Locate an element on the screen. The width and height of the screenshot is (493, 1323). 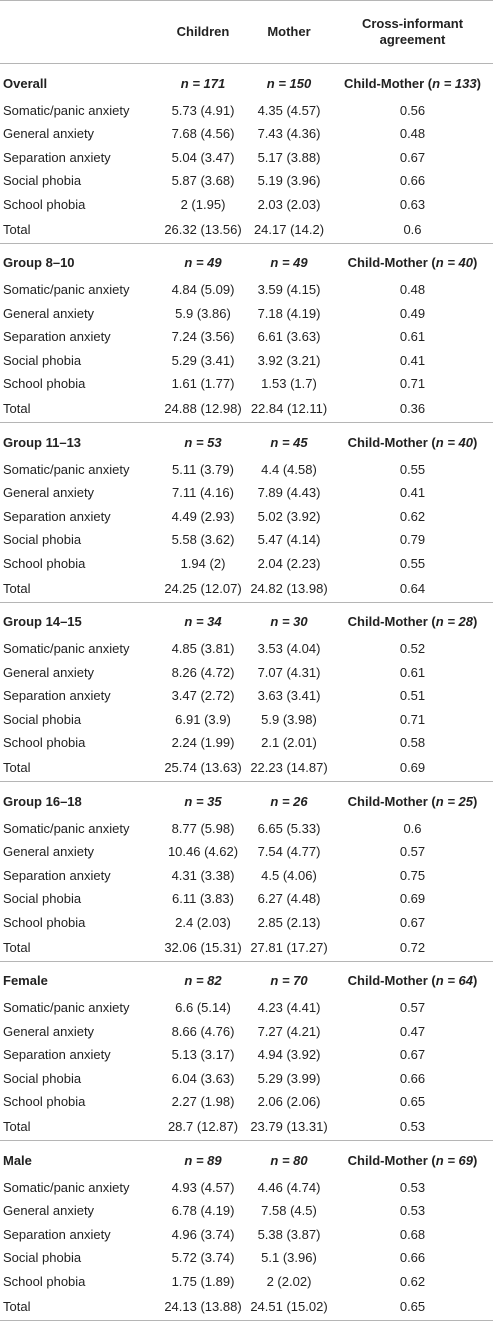
children-score: 1.94 (2) is located at coordinates (203, 563).